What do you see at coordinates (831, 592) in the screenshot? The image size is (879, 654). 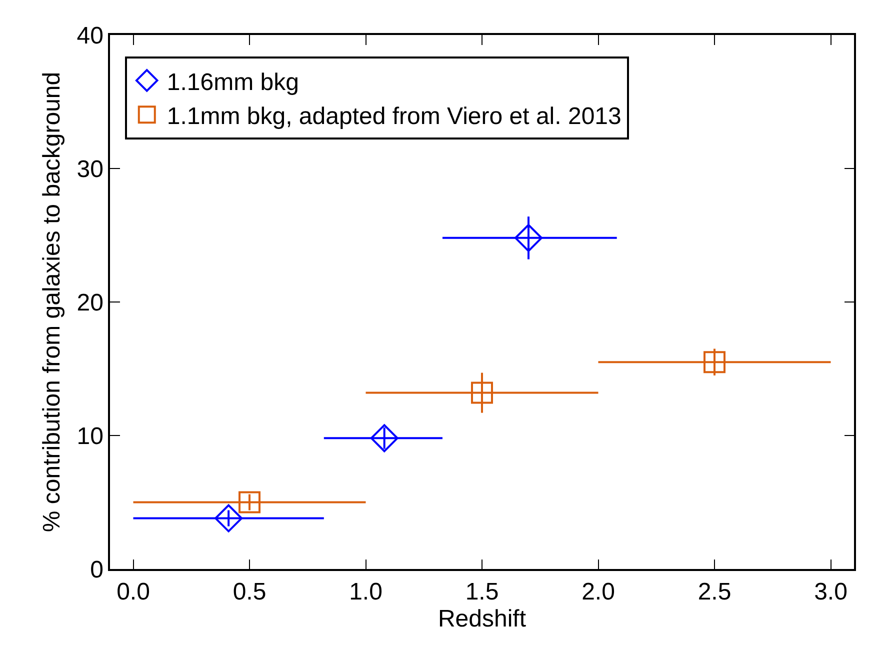 I see `x-tick-label: 3.0` at bounding box center [831, 592].